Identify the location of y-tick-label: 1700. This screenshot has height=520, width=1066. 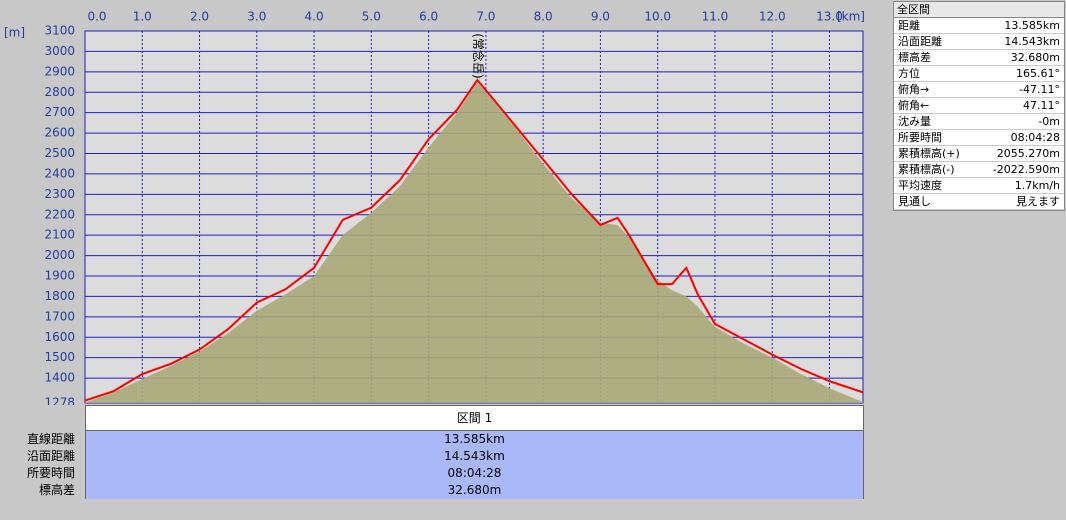
(59, 316).